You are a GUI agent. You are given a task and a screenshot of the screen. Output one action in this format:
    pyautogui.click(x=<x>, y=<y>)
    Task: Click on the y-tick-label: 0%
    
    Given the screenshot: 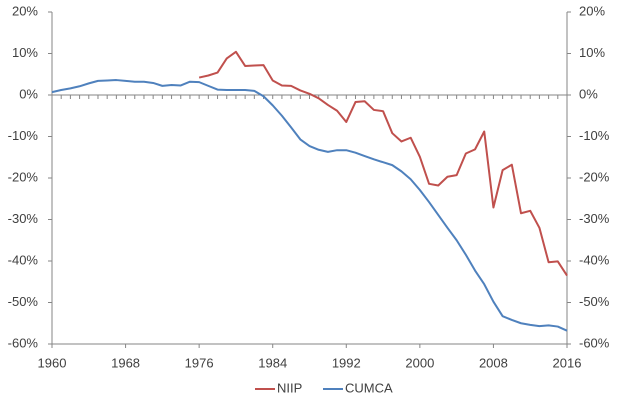 What is the action you would take?
    pyautogui.click(x=28, y=93)
    